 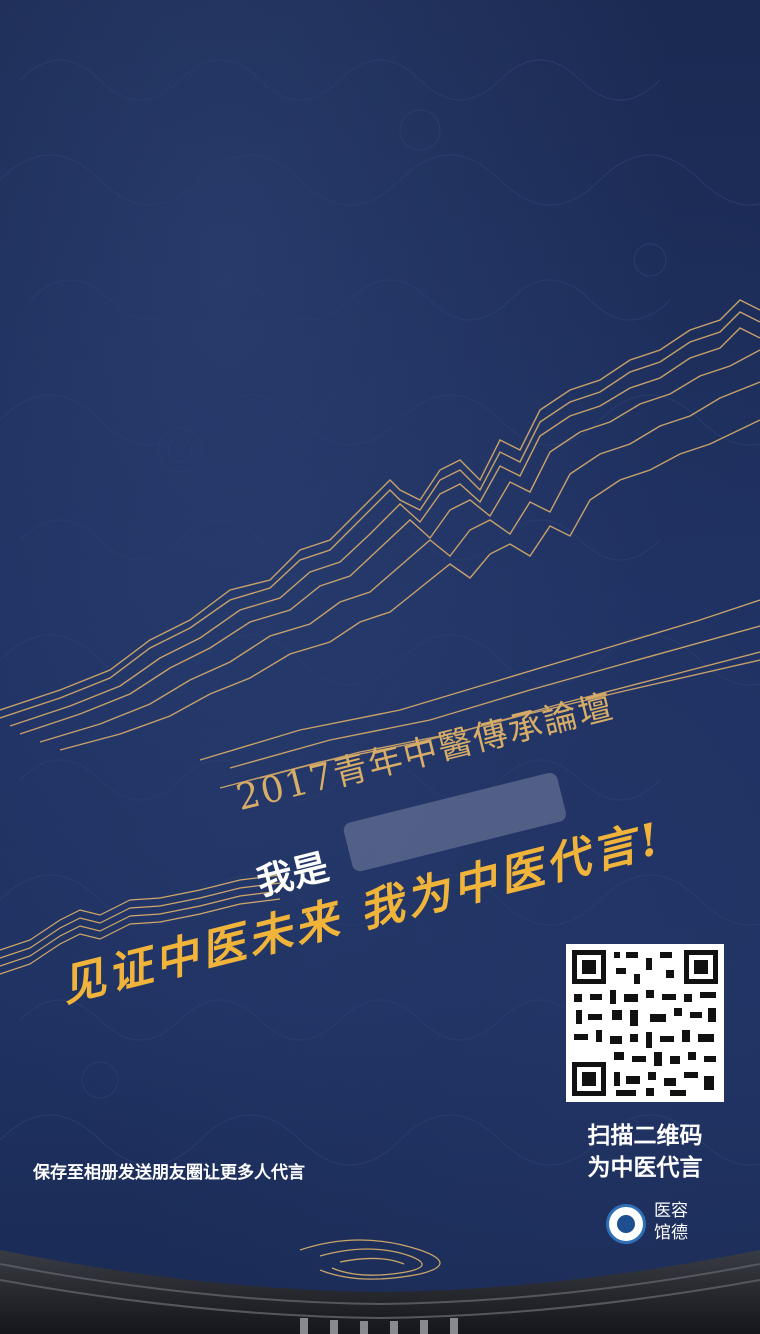 What do you see at coordinates (380, 1286) in the screenshot?
I see `roof-eaves-decoration` at bounding box center [380, 1286].